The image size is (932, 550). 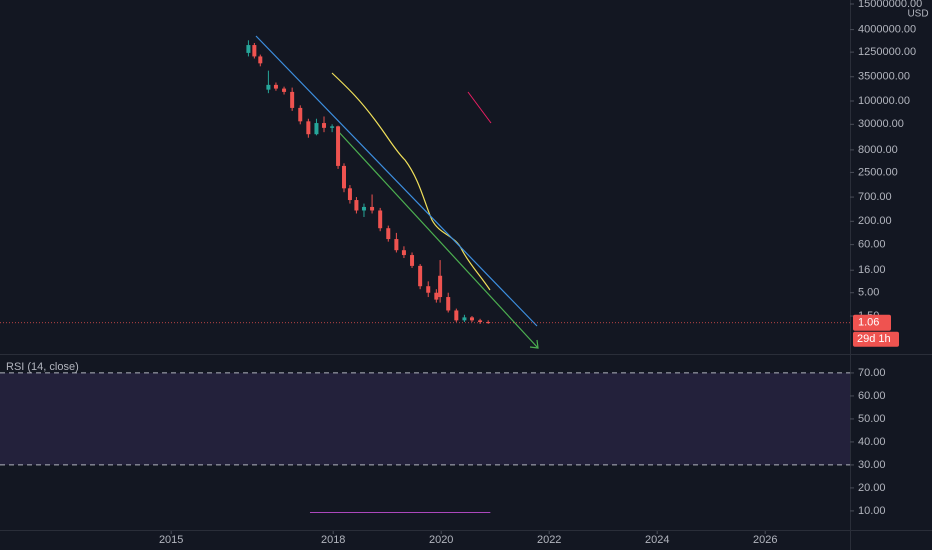 I want to click on moving-average-drawing, so click(x=411, y=181).